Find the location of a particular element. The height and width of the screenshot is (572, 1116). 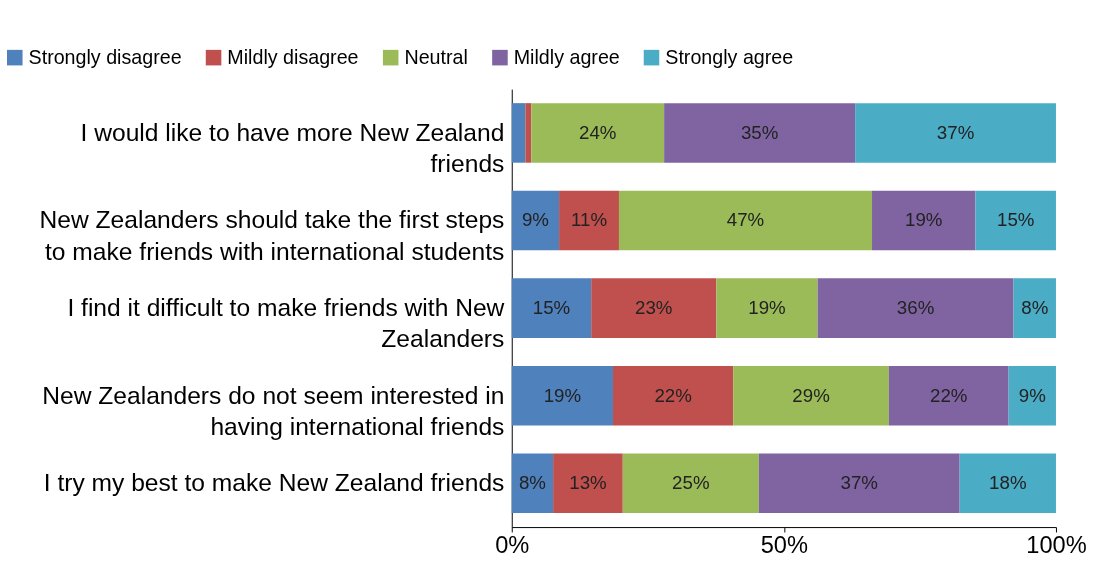

data-label: 29% is located at coordinates (811, 395).